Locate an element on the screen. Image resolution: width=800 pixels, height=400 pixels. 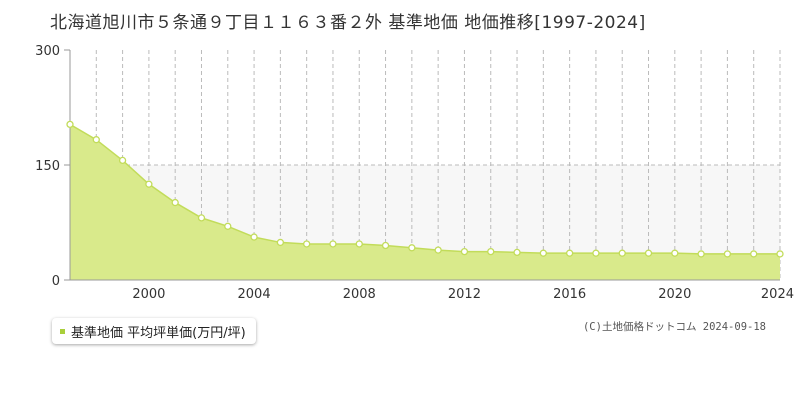
x-tick-label: 2012 is located at coordinates (464, 294).